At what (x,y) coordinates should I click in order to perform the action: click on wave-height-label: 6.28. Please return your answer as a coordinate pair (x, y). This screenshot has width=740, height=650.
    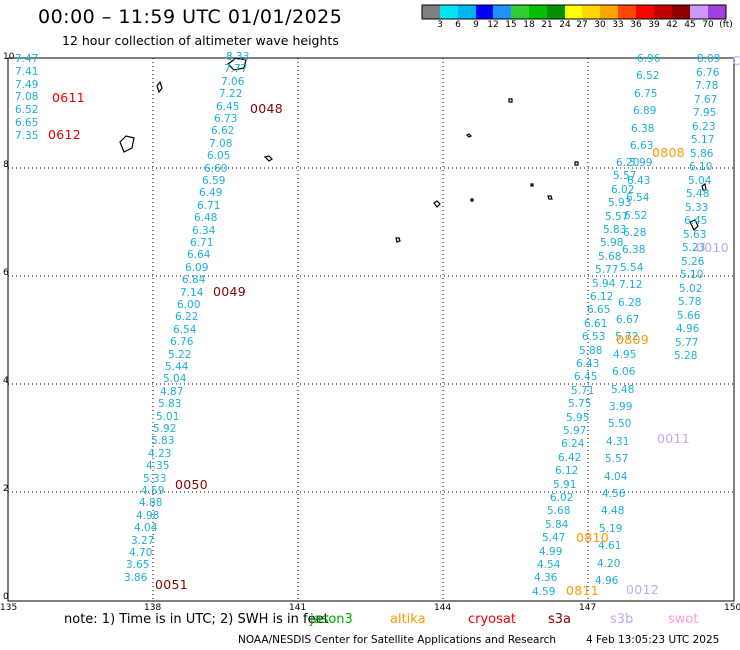
    Looking at the image, I should click on (635, 233).